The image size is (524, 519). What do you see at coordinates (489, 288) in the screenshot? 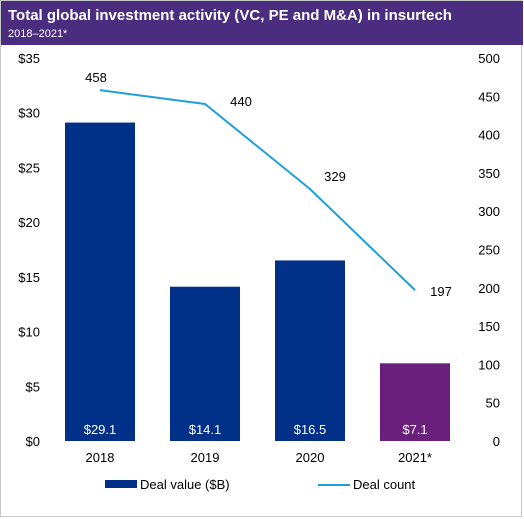
I see `right-axis-tick-label: 200` at bounding box center [489, 288].